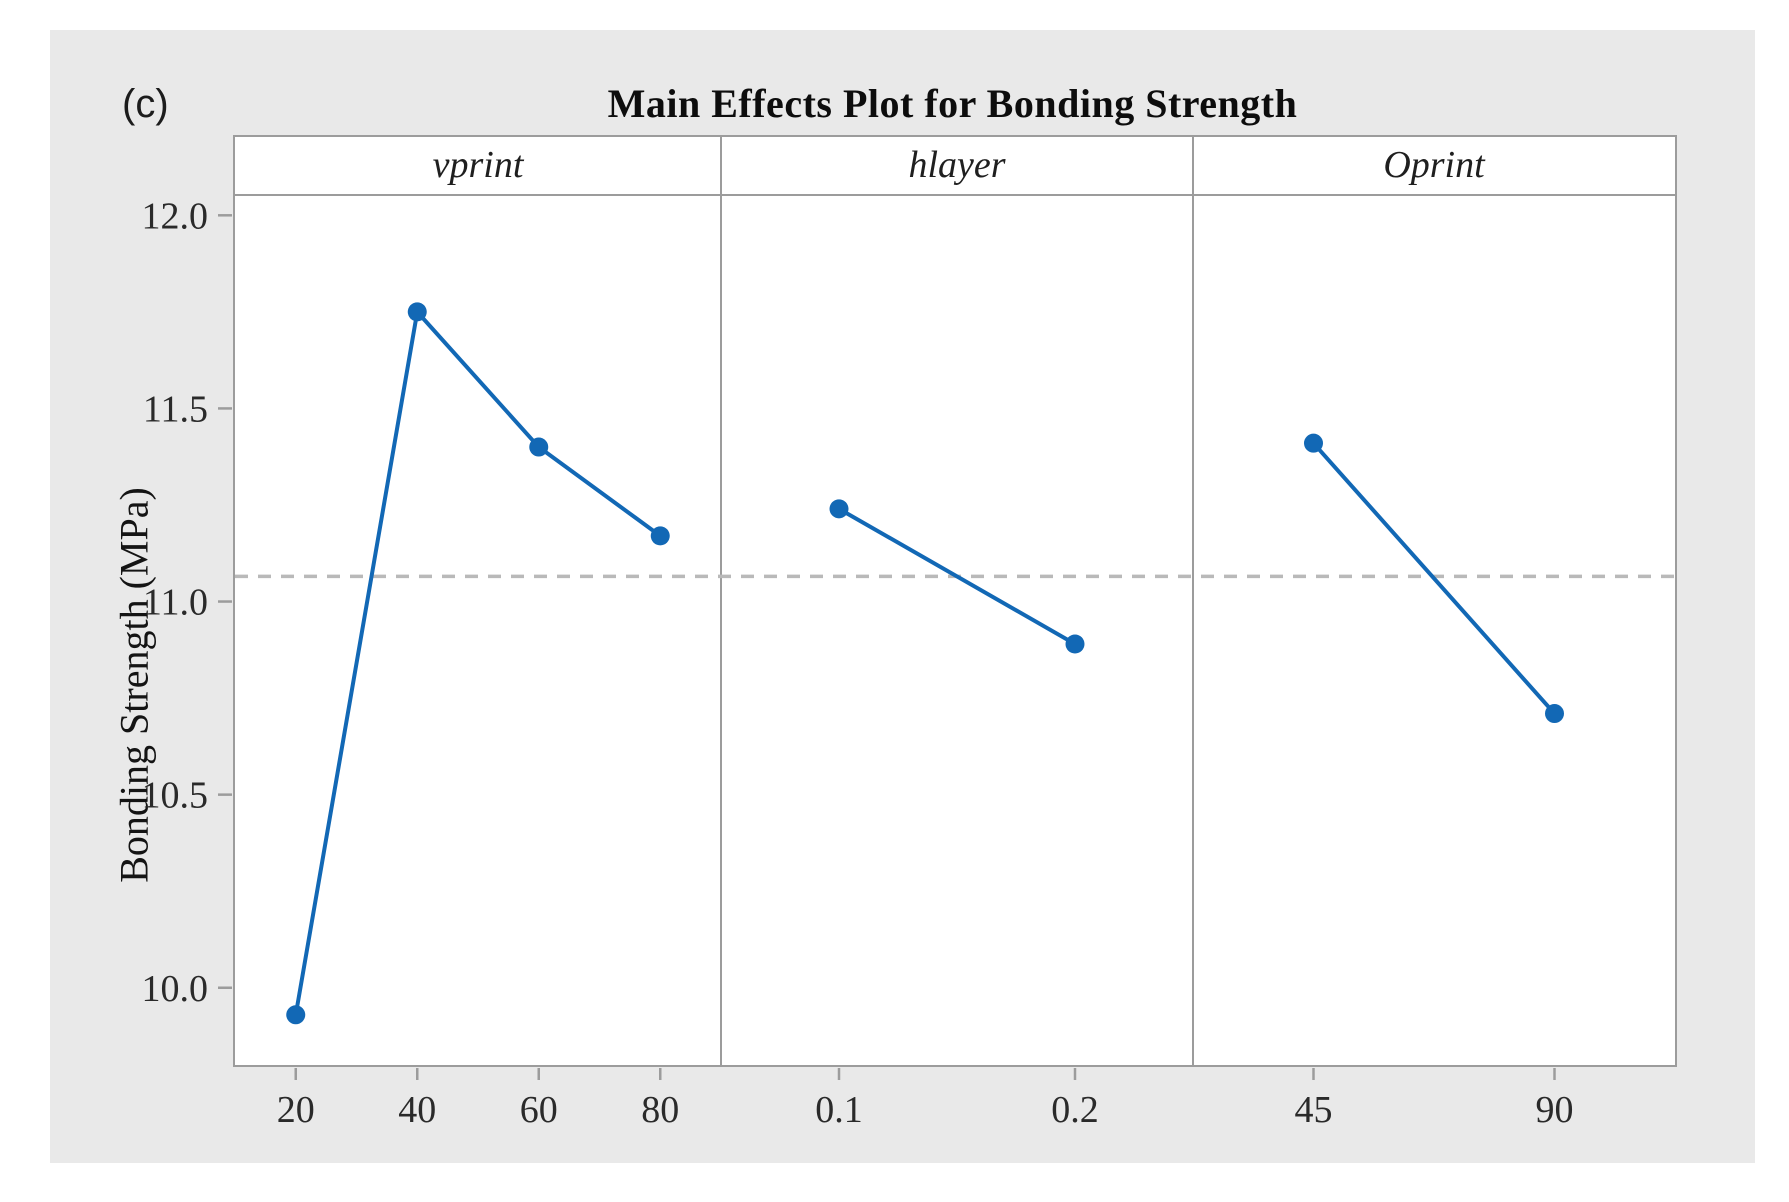  What do you see at coordinates (296, 1110) in the screenshot?
I see `x-tick-label: 20` at bounding box center [296, 1110].